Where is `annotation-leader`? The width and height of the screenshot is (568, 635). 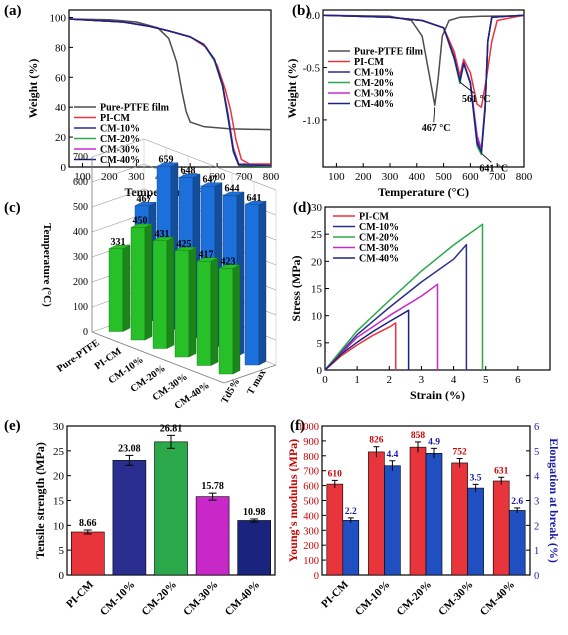
annotation-leader is located at coordinates (434, 115).